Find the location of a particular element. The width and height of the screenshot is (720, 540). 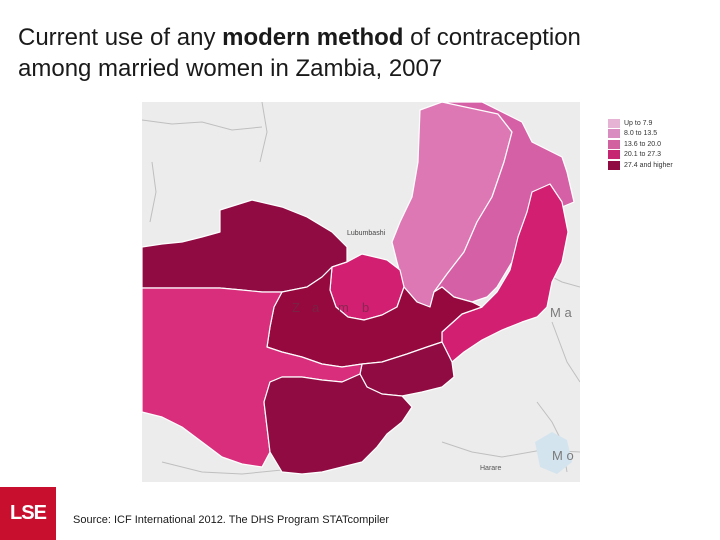

legend-item: 20.1 to 27.3 is located at coordinates (663, 155).